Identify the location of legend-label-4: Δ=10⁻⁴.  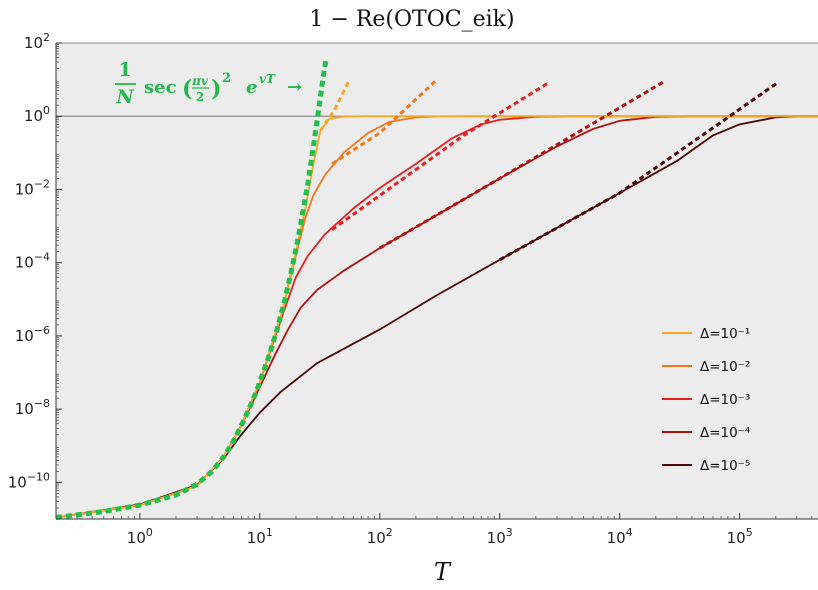
(725, 433).